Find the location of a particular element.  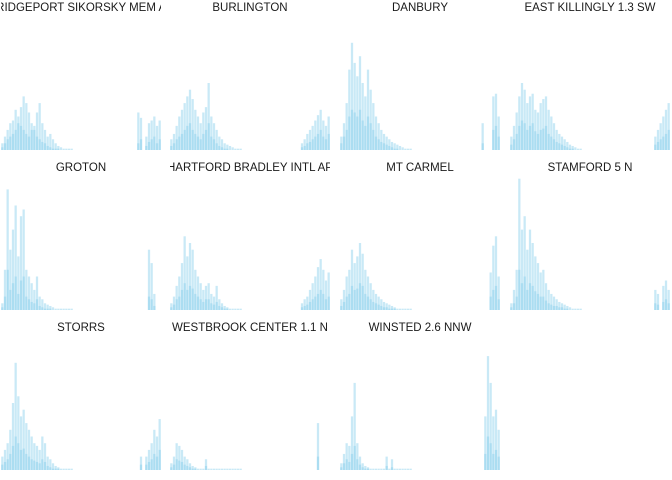

facet-panel: MT CARMEL is located at coordinates (420, 240).